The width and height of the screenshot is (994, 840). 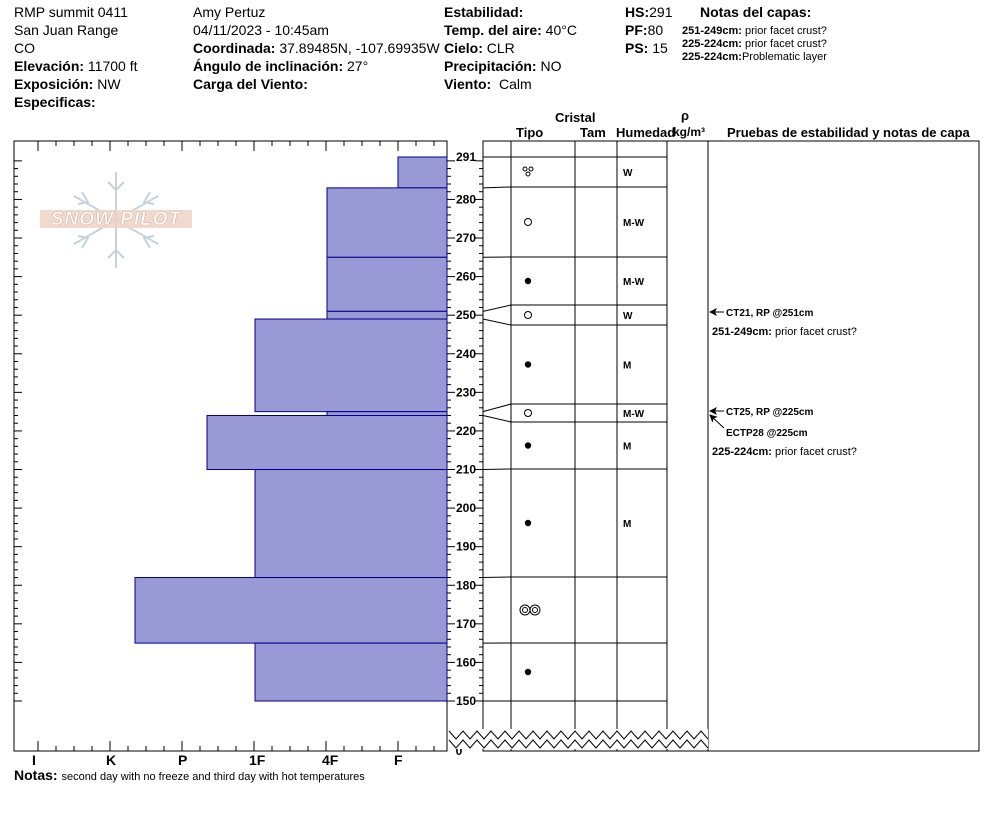 I want to click on test-note: 251-249cm: prior facet crust?, so click(x=784, y=332).